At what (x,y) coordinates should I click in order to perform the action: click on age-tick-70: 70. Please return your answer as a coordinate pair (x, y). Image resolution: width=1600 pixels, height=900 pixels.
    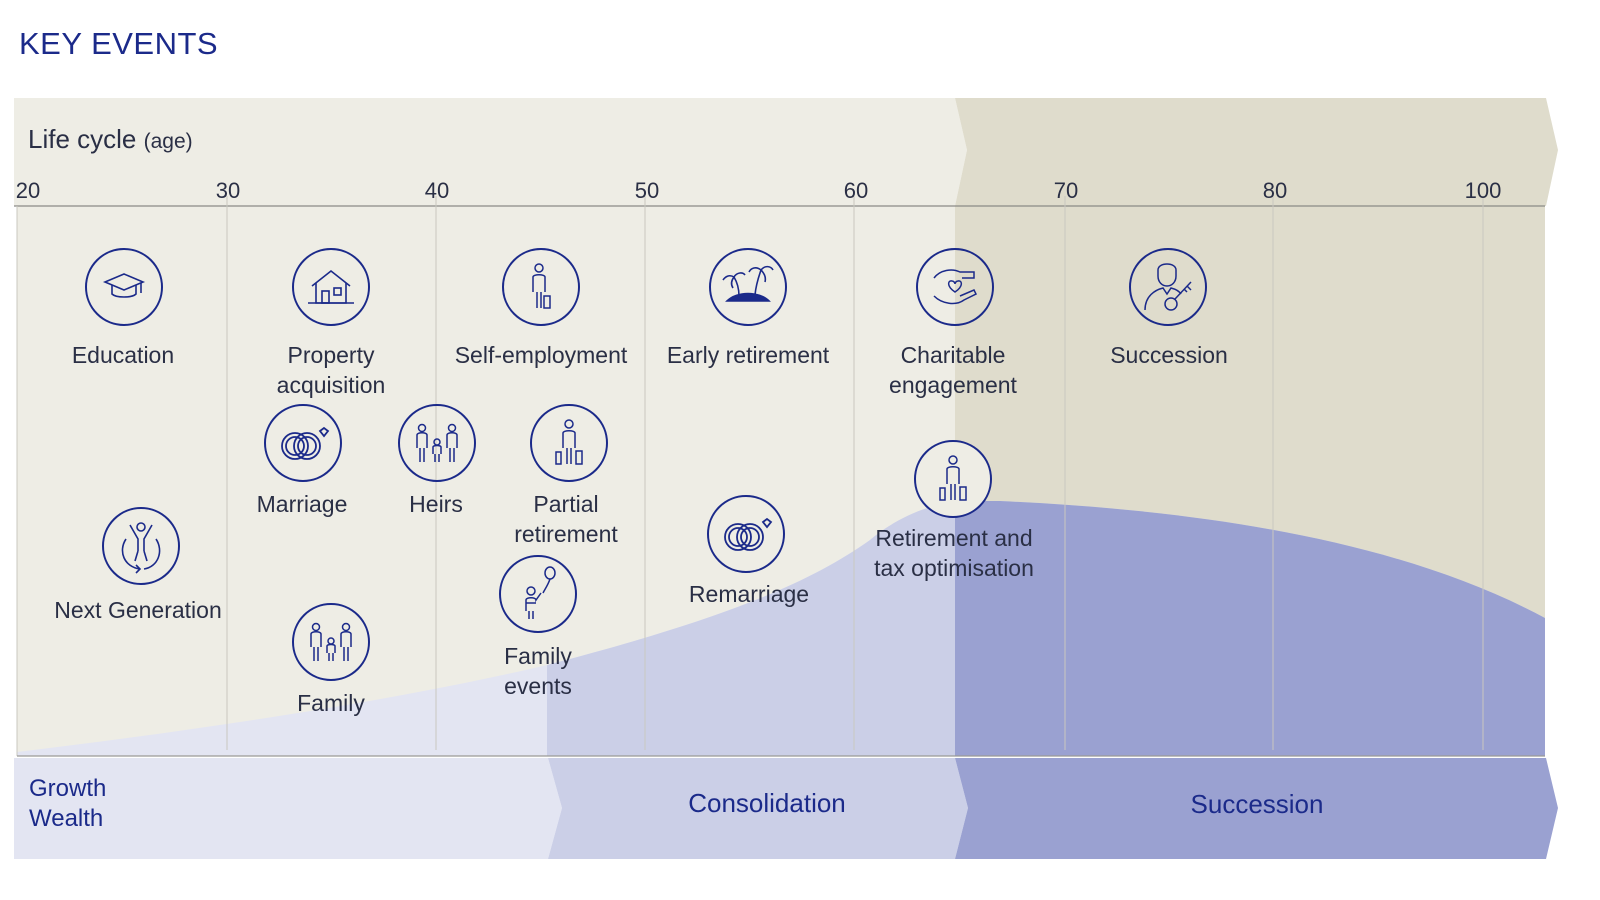
    Looking at the image, I should click on (1066, 190).